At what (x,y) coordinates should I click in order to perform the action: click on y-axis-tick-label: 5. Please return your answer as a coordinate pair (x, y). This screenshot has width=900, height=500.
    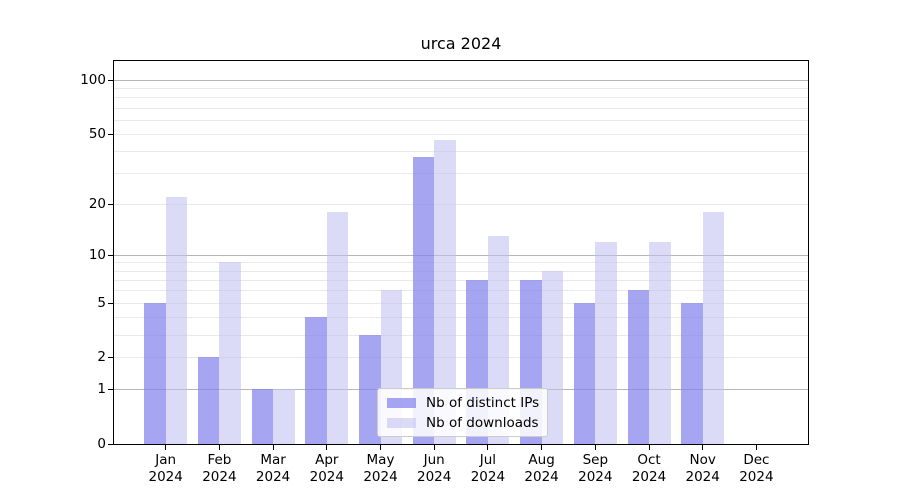
    Looking at the image, I should click on (101, 302).